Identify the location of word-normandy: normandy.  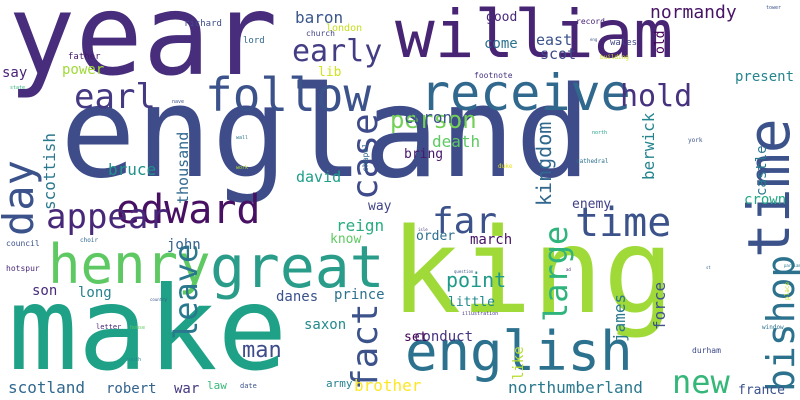
(693, 12).